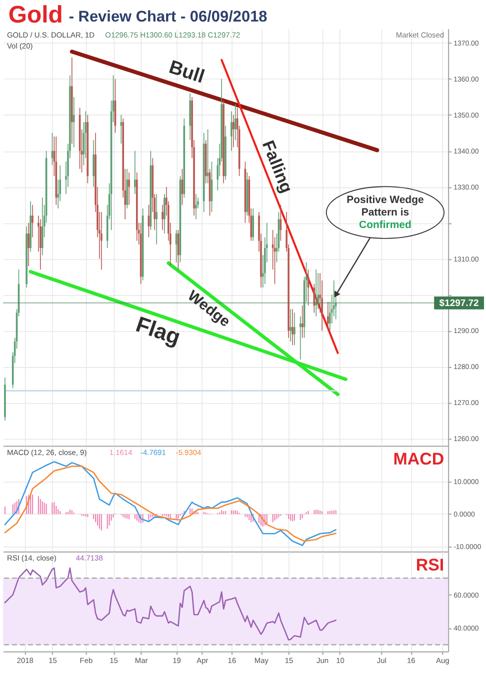 This screenshot has height=675, width=486. I want to click on chart-title: Gold - Review Chart - 06/09/2018, so click(138, 15).